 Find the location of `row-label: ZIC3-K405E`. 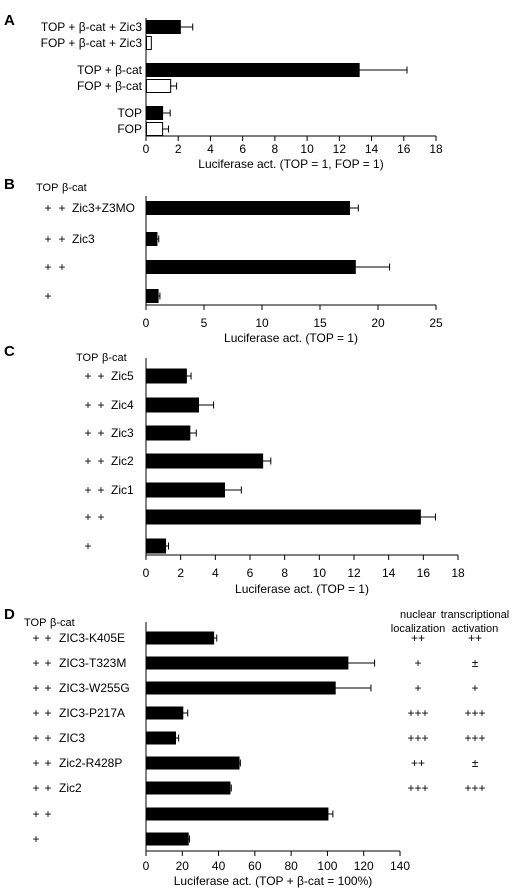

row-label: ZIC3-K405E is located at coordinates (92, 638).